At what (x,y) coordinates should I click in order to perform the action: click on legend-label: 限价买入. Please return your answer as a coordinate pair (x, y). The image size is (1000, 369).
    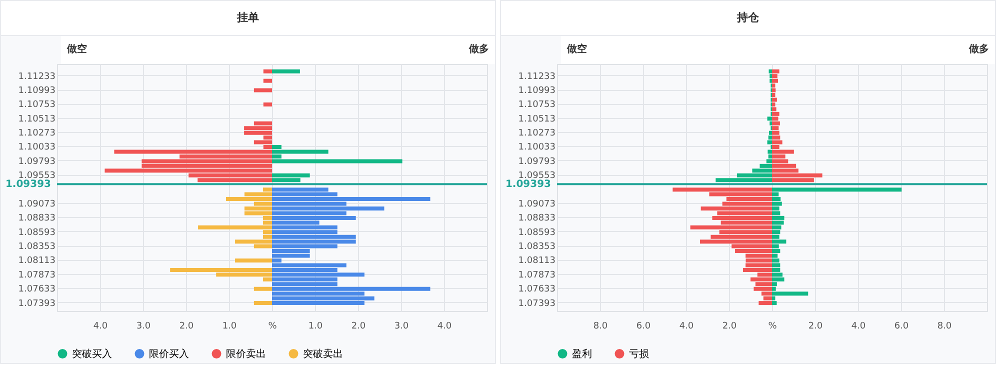
    Looking at the image, I should click on (169, 354).